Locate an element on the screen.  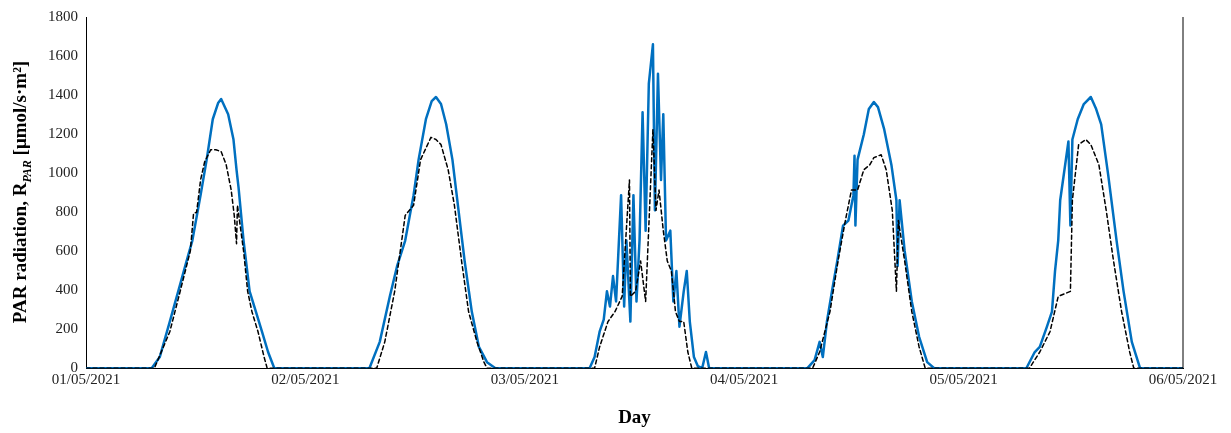
y-tick-label: 1000 is located at coordinates (63, 172).